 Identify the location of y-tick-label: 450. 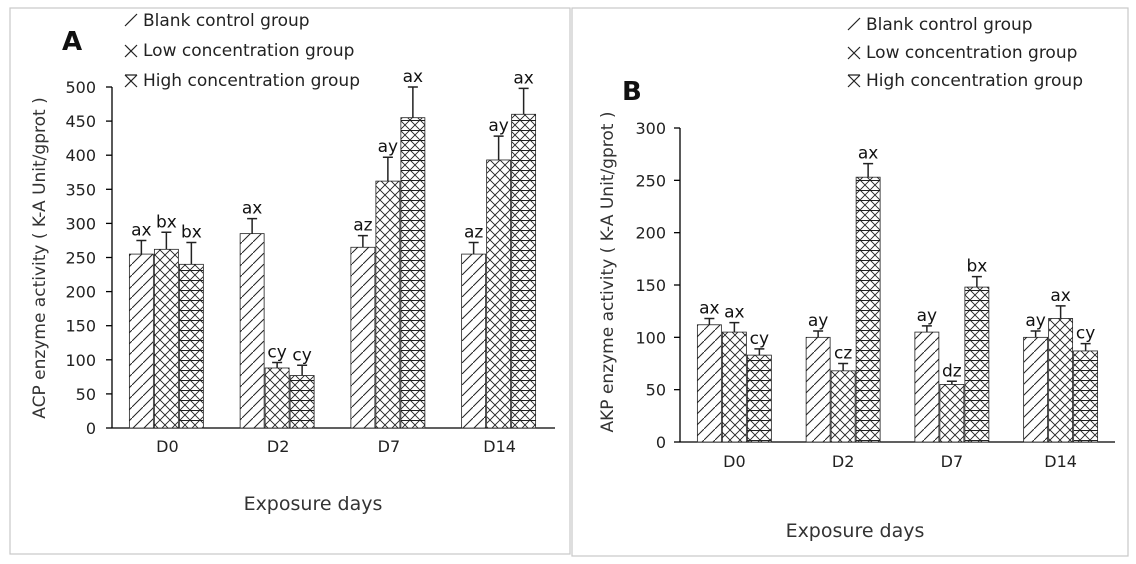
(80, 121).